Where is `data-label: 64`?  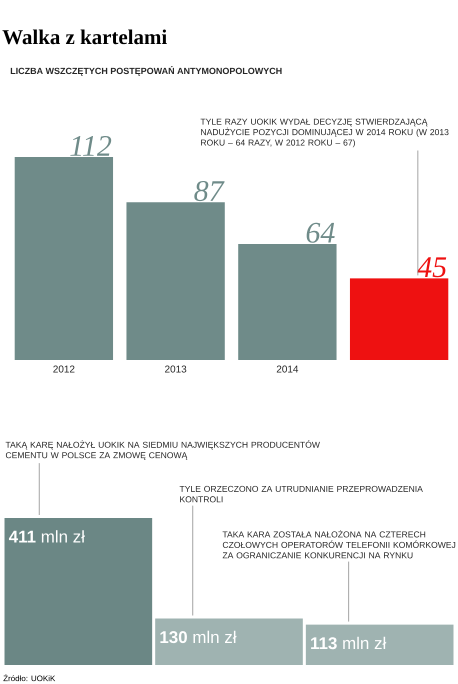 data-label: 64 is located at coordinates (320, 232).